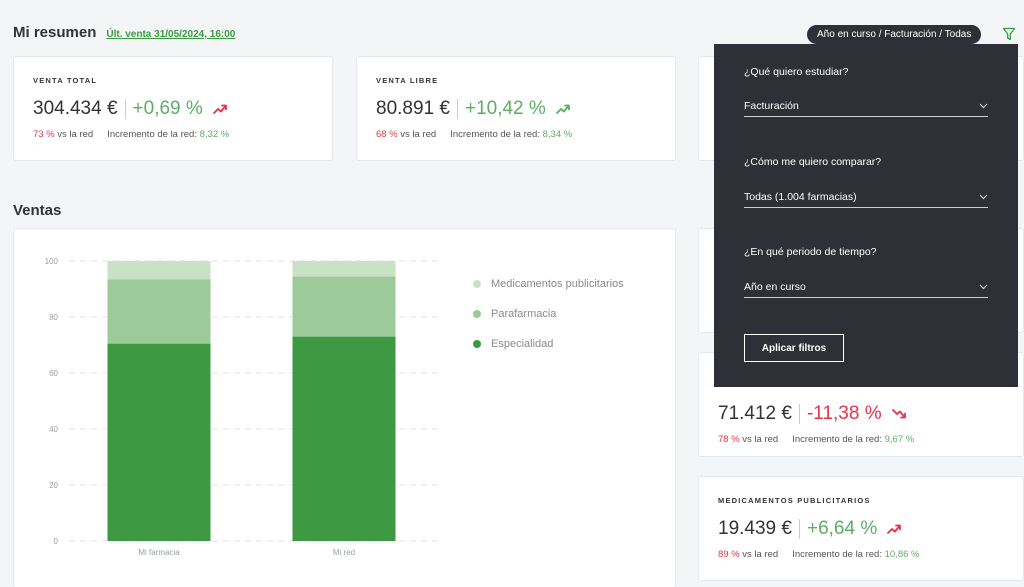  What do you see at coordinates (522, 343) in the screenshot?
I see `legend-label: Especialidad` at bounding box center [522, 343].